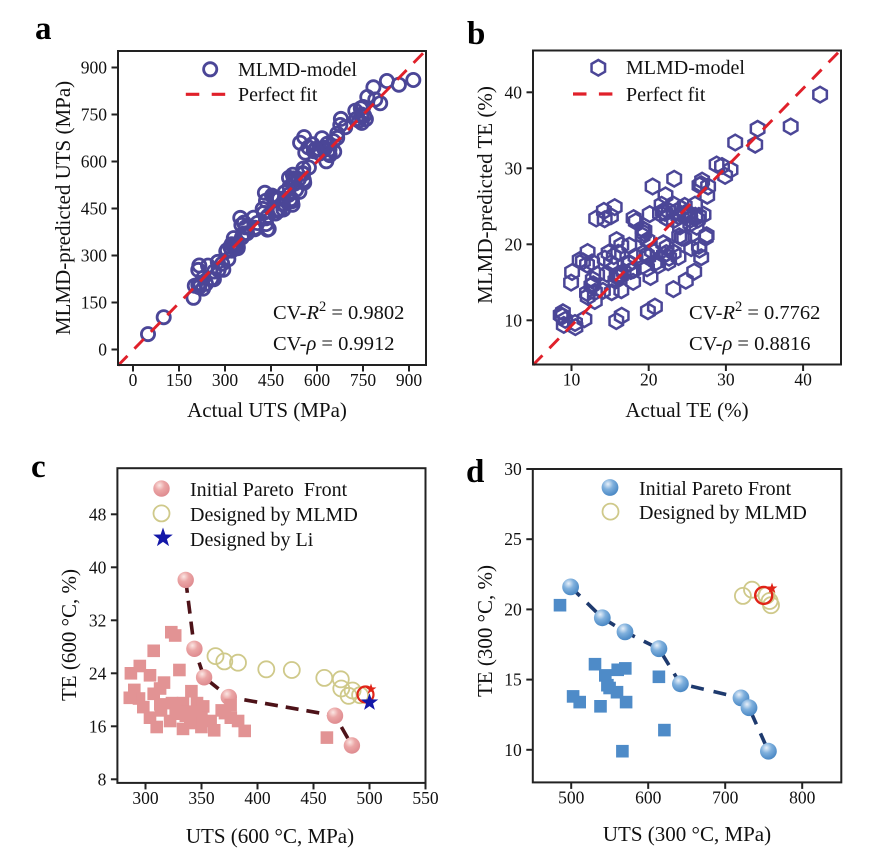 Image resolution: width=880 pixels, height=863 pixels. Describe the element at coordinates (476, 34) in the screenshot. I see `svg-text: b` at that location.